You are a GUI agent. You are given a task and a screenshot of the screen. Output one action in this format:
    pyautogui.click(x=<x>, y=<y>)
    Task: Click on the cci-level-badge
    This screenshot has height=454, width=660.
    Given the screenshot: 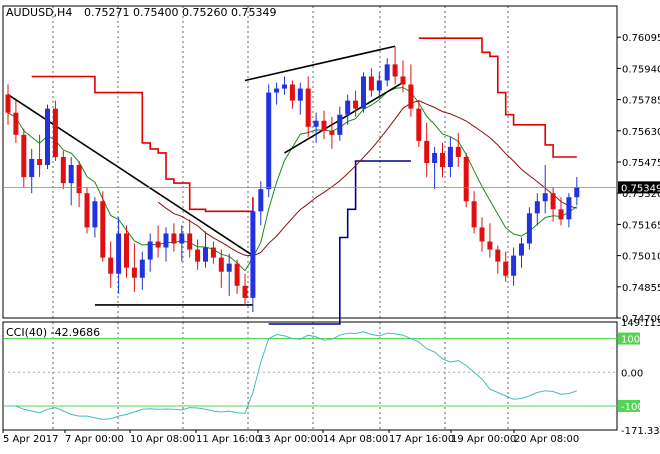 What is the action you would take?
    pyautogui.click(x=629, y=405)
    